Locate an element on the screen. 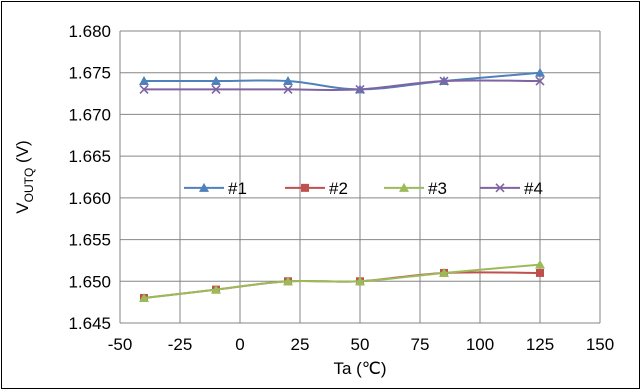 This screenshot has height=392, width=643. y-axis-title: VOUTQ (V) is located at coordinates (24, 176).